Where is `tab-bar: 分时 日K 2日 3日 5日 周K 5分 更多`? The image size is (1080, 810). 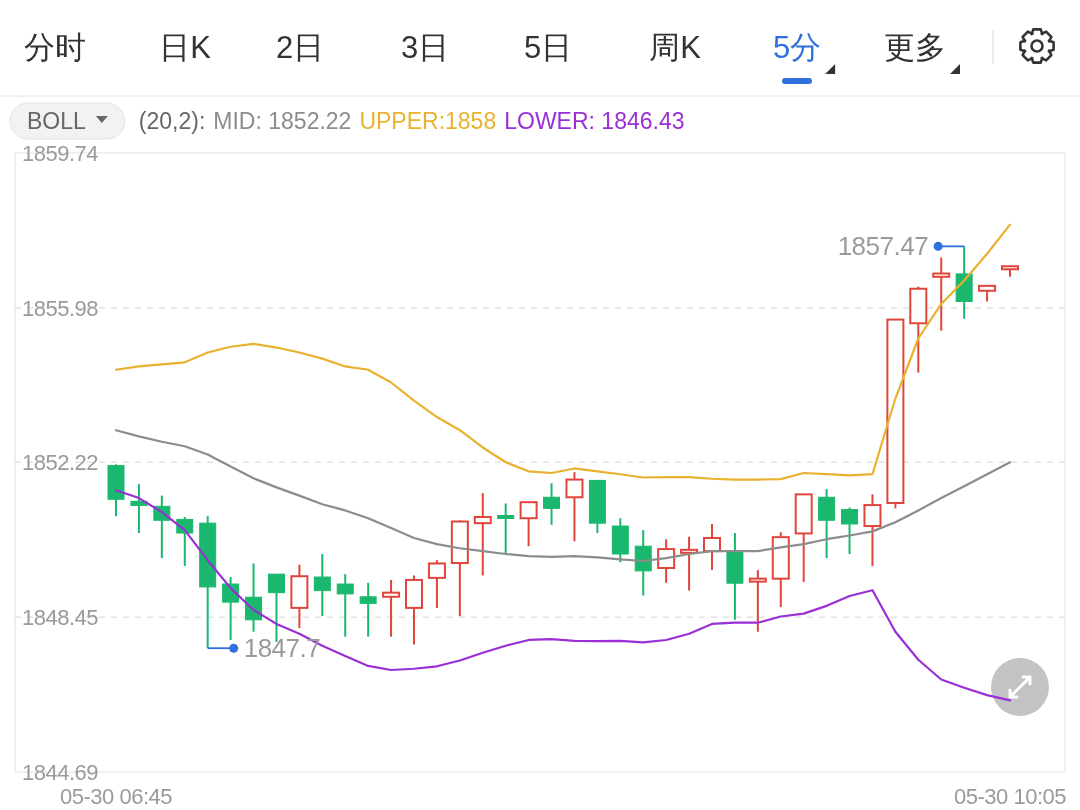
tab-bar: 分时 日K 2日 3日 5日 周K 5分 更多 is located at coordinates (492, 57).